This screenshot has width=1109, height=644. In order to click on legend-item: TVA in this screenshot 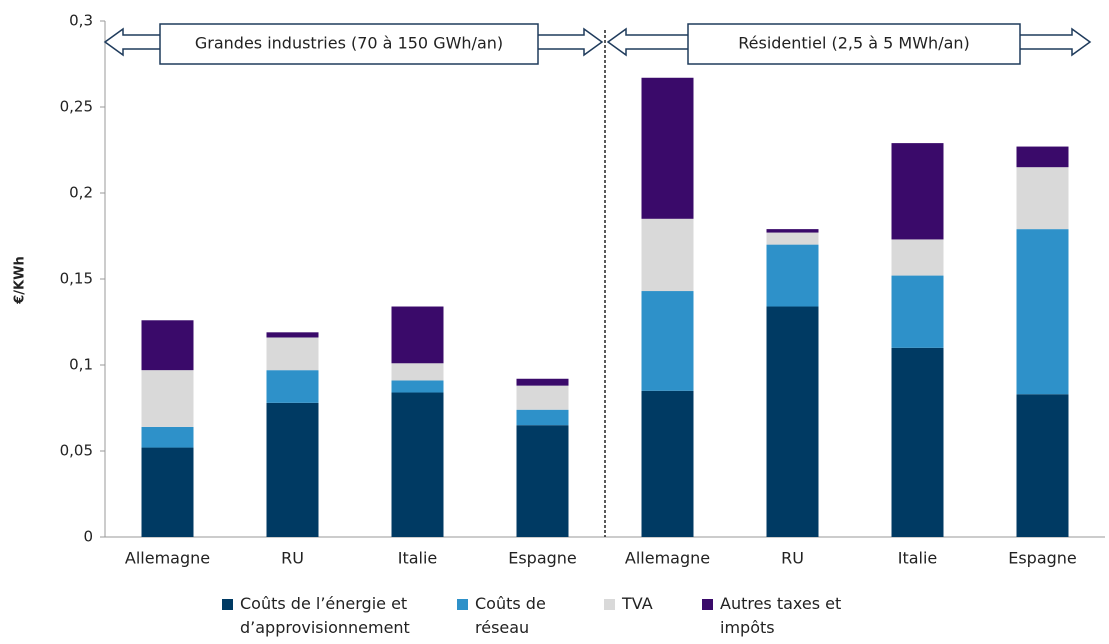, I will do `click(643, 604)`.